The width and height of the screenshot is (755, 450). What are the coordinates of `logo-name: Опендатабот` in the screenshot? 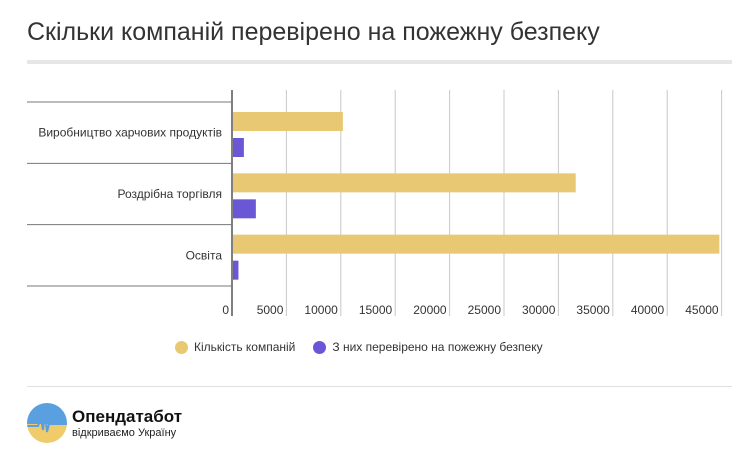 It's located at (127, 416).